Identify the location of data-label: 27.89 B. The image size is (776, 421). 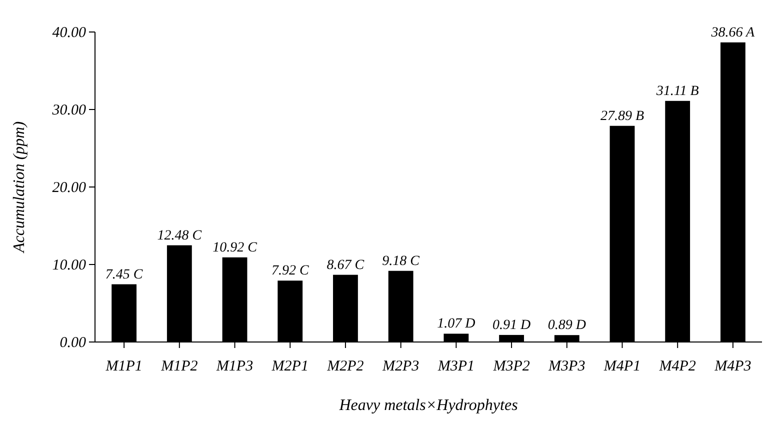
(622, 116).